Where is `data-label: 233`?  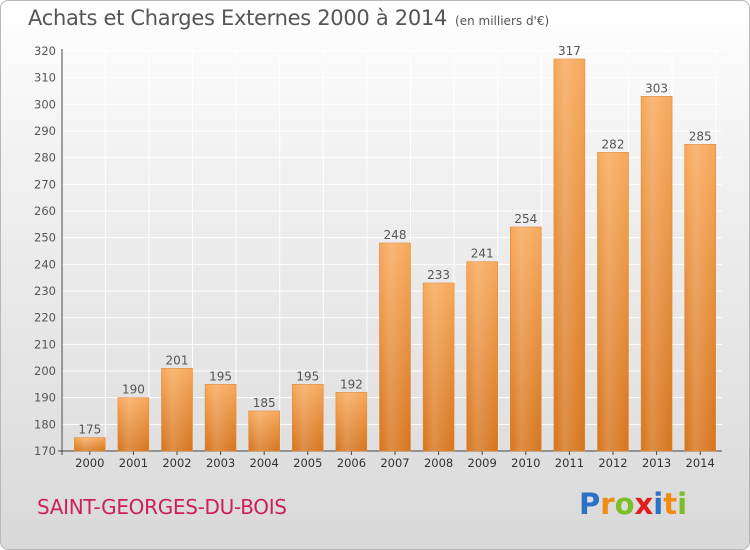 data-label: 233 is located at coordinates (438, 275).